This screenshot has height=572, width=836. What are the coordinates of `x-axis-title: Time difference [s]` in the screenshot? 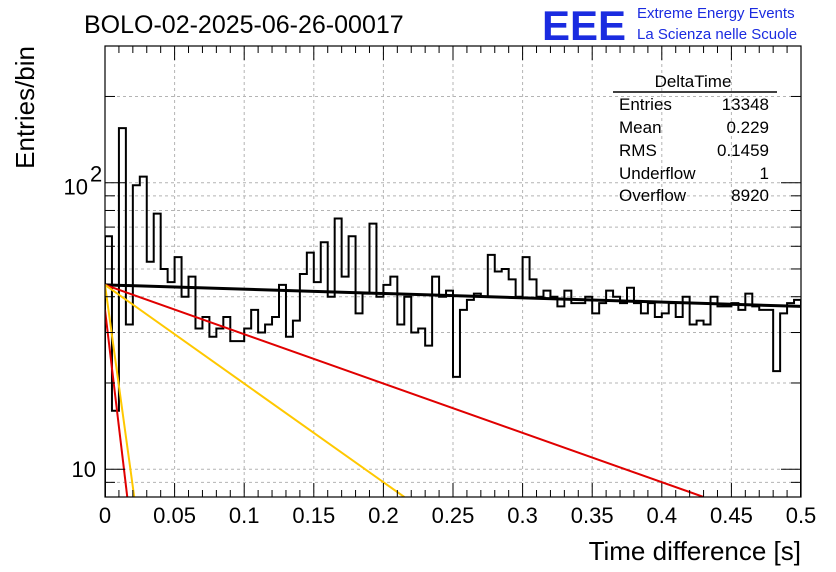 It's located at (695, 551).